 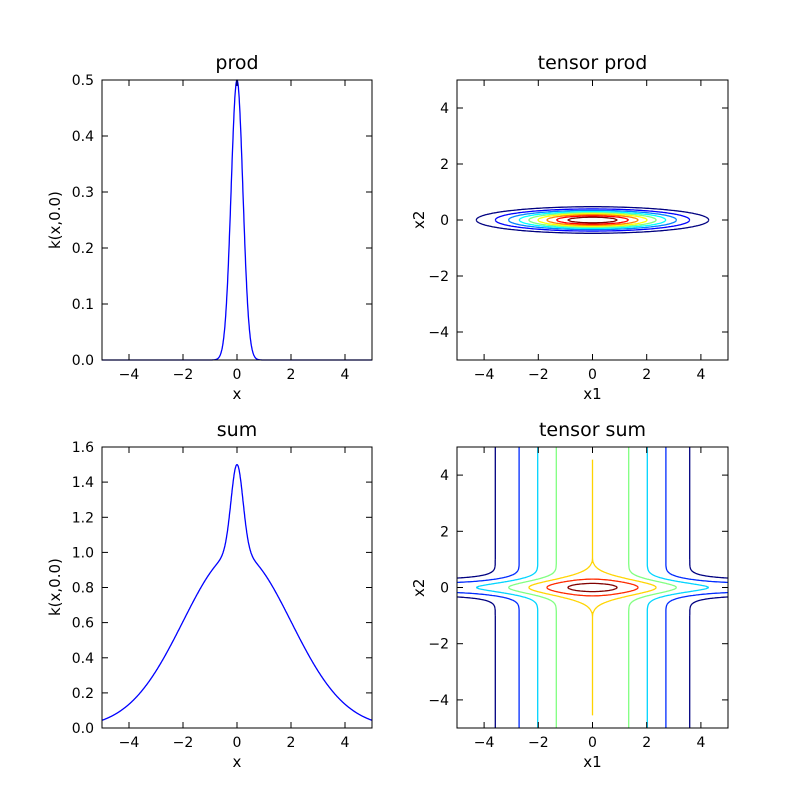 What do you see at coordinates (237, 430) in the screenshot?
I see `subplot-sum-title: sum` at bounding box center [237, 430].